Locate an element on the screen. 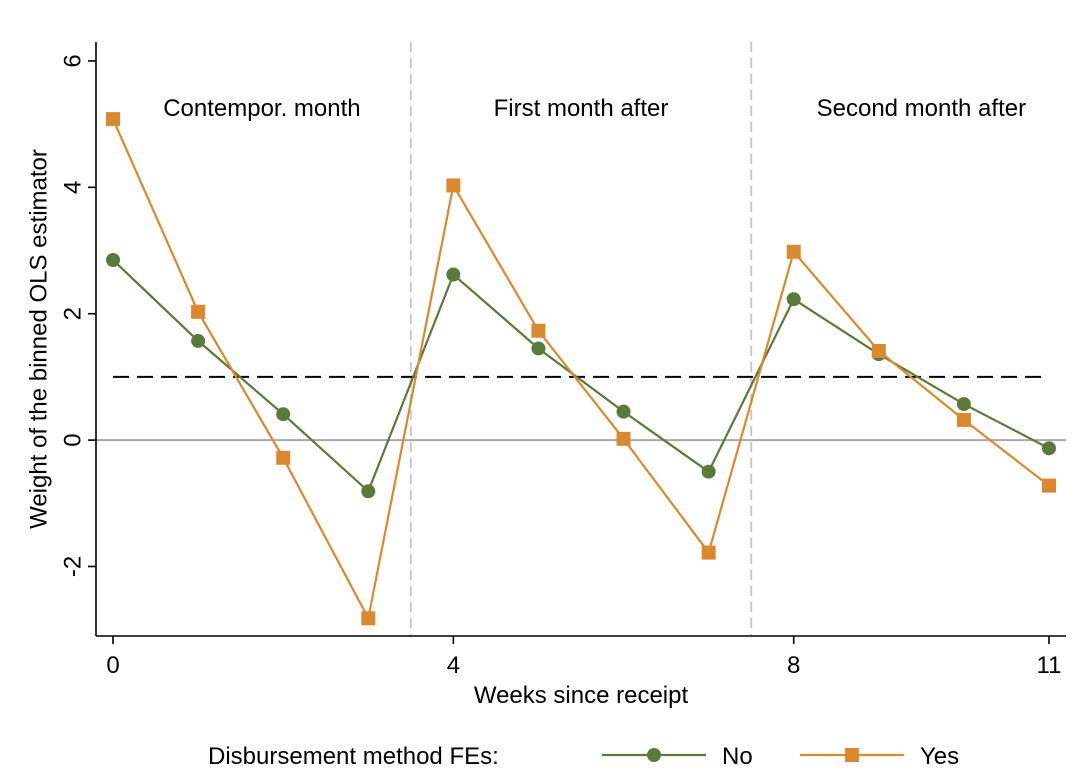 This screenshot has height=778, width=1082. legend-marker-no is located at coordinates (654, 755).